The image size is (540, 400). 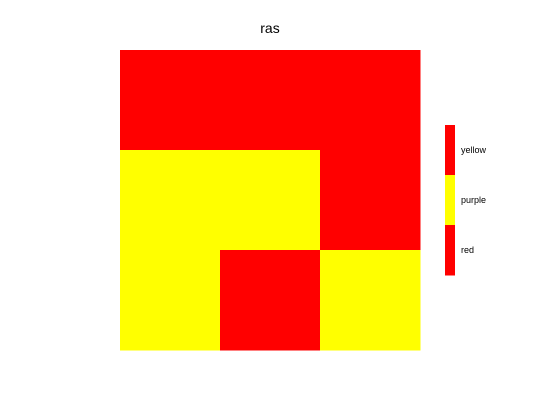 I want to click on legend-label-red: red, so click(x=467, y=250).